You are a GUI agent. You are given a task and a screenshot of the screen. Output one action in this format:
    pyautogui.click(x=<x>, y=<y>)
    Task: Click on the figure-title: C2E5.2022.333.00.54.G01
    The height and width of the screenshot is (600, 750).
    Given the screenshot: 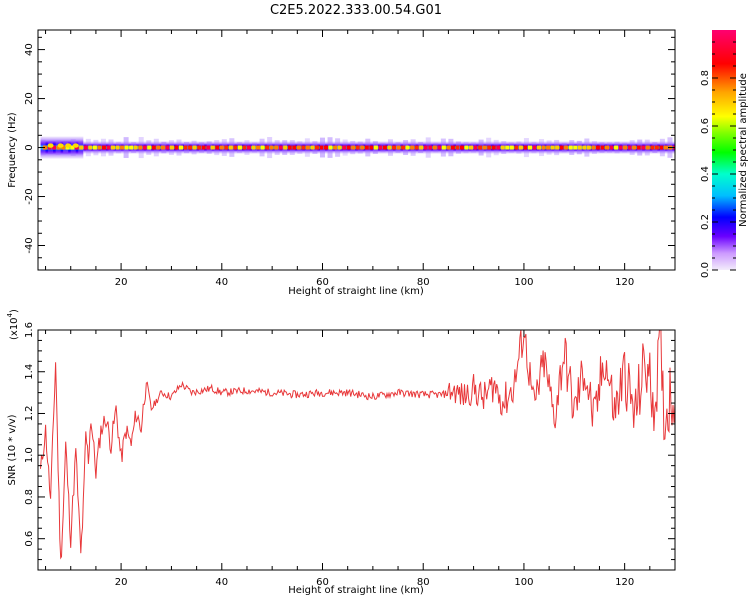 What is the action you would take?
    pyautogui.click(x=356, y=10)
    